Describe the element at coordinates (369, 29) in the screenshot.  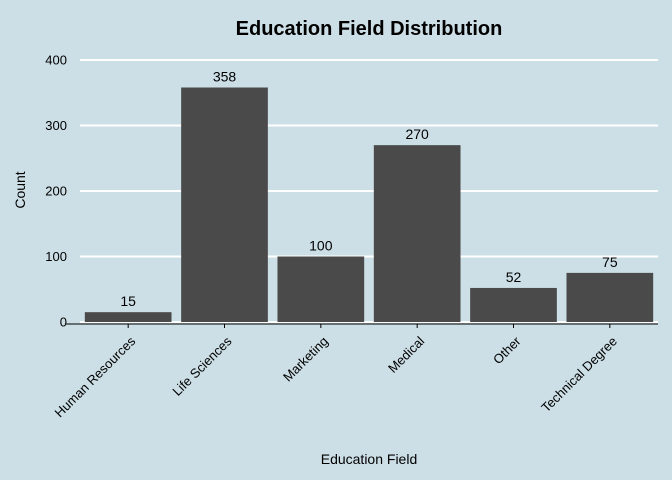
I see `chart-title: Education Field Distribution` at that location.